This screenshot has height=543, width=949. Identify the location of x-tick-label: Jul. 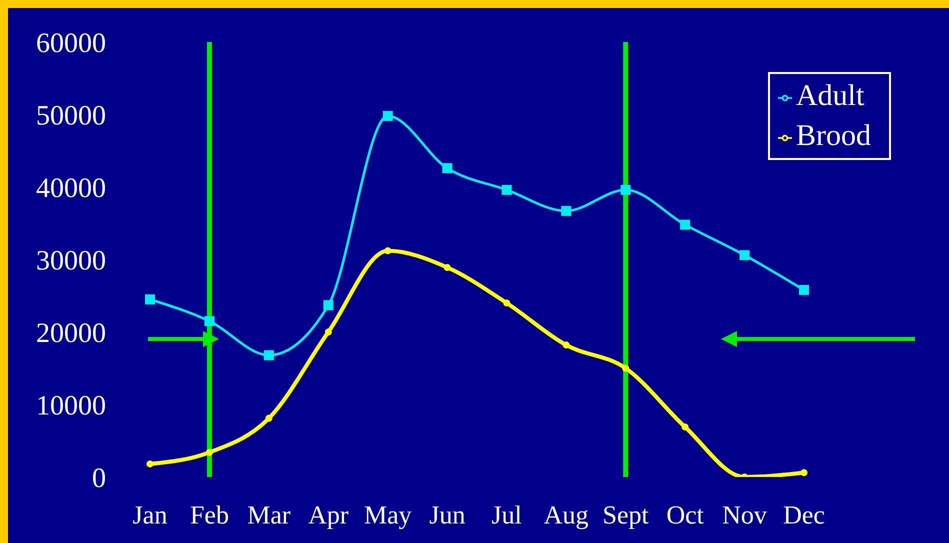
(507, 515).